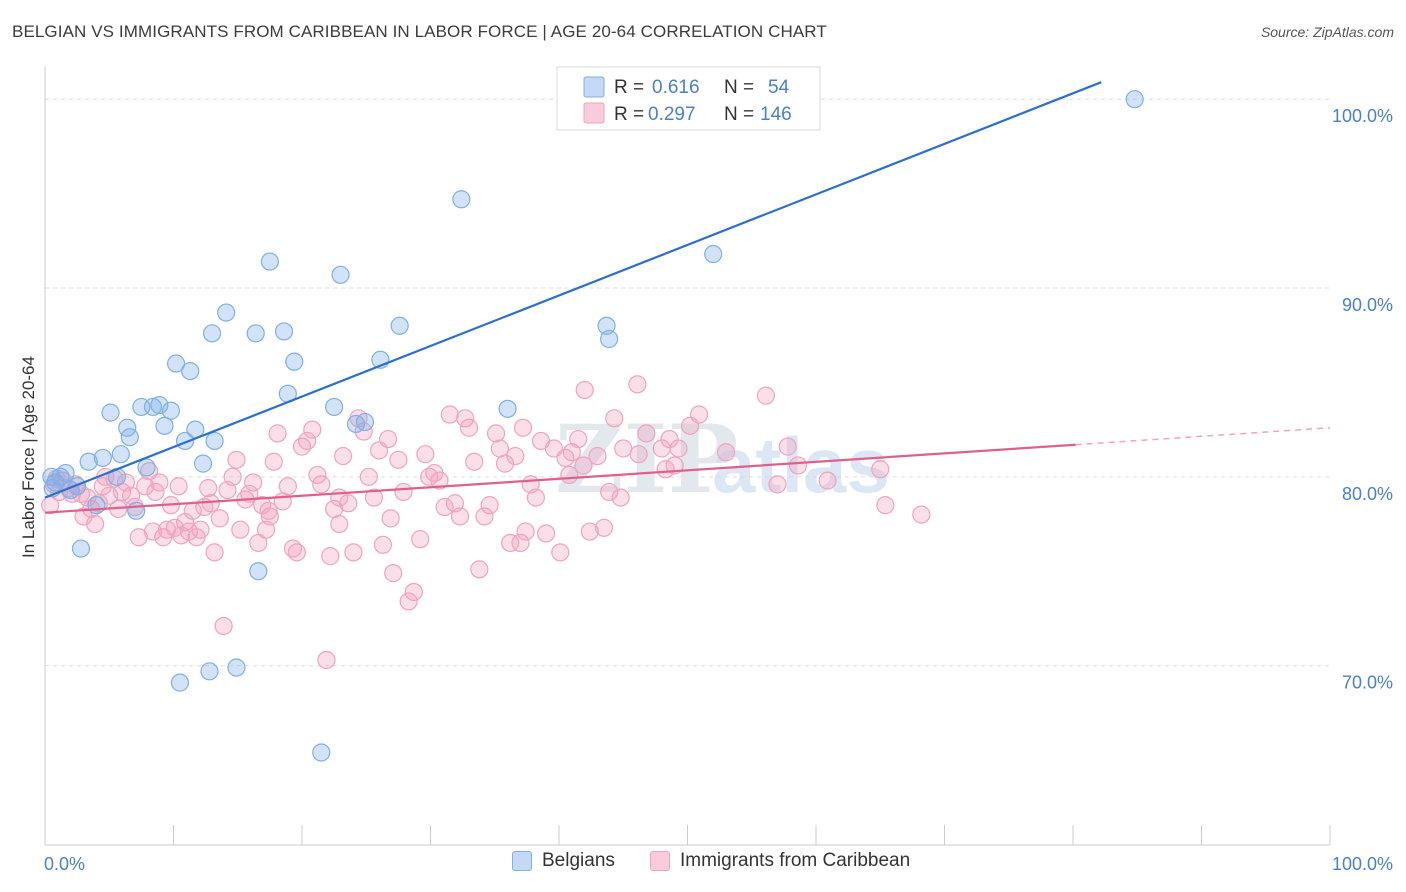 The height and width of the screenshot is (892, 1406). What do you see at coordinates (646, 460) in the screenshot?
I see `watermark-zip: ZIP` at bounding box center [646, 460].